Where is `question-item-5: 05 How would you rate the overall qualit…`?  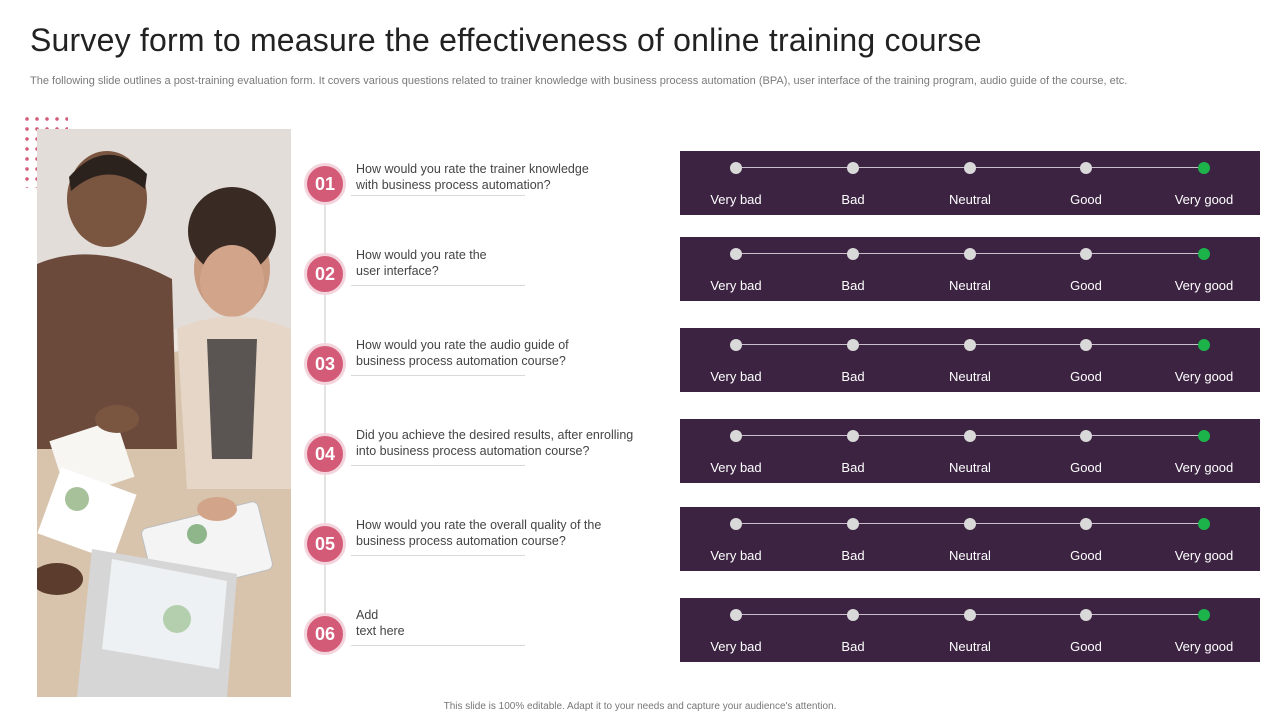
question-item-5: 05 How would you rate the overall qualit… is located at coordinates (484, 550).